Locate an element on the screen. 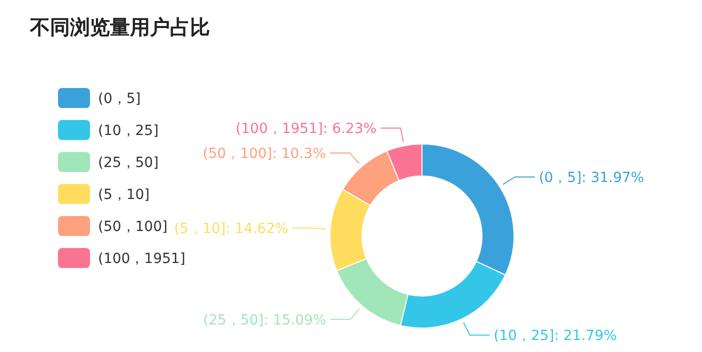 Image resolution: width=702 pixels, height=352 pixels. data-label: (5，10]: 14.62% is located at coordinates (231, 228).